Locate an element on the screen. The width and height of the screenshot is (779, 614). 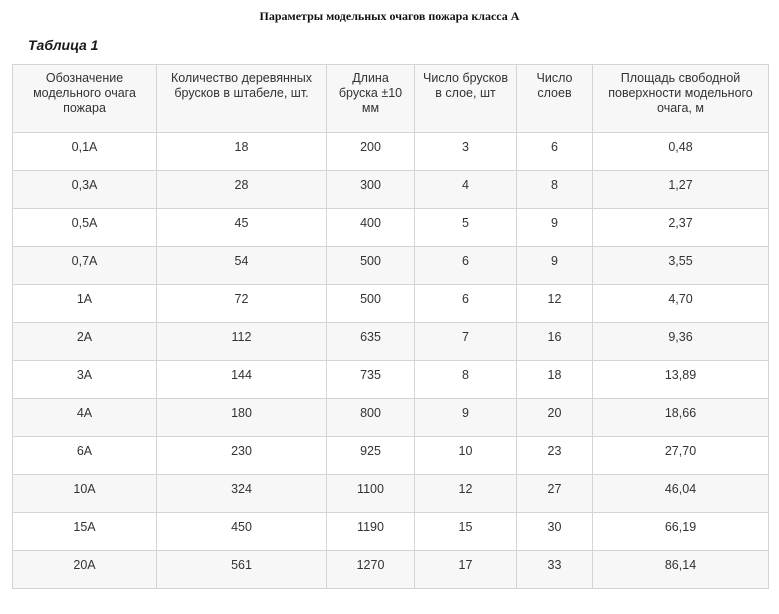
table-row: 6А 230 925 10 23 27,70 is located at coordinates (390, 455).